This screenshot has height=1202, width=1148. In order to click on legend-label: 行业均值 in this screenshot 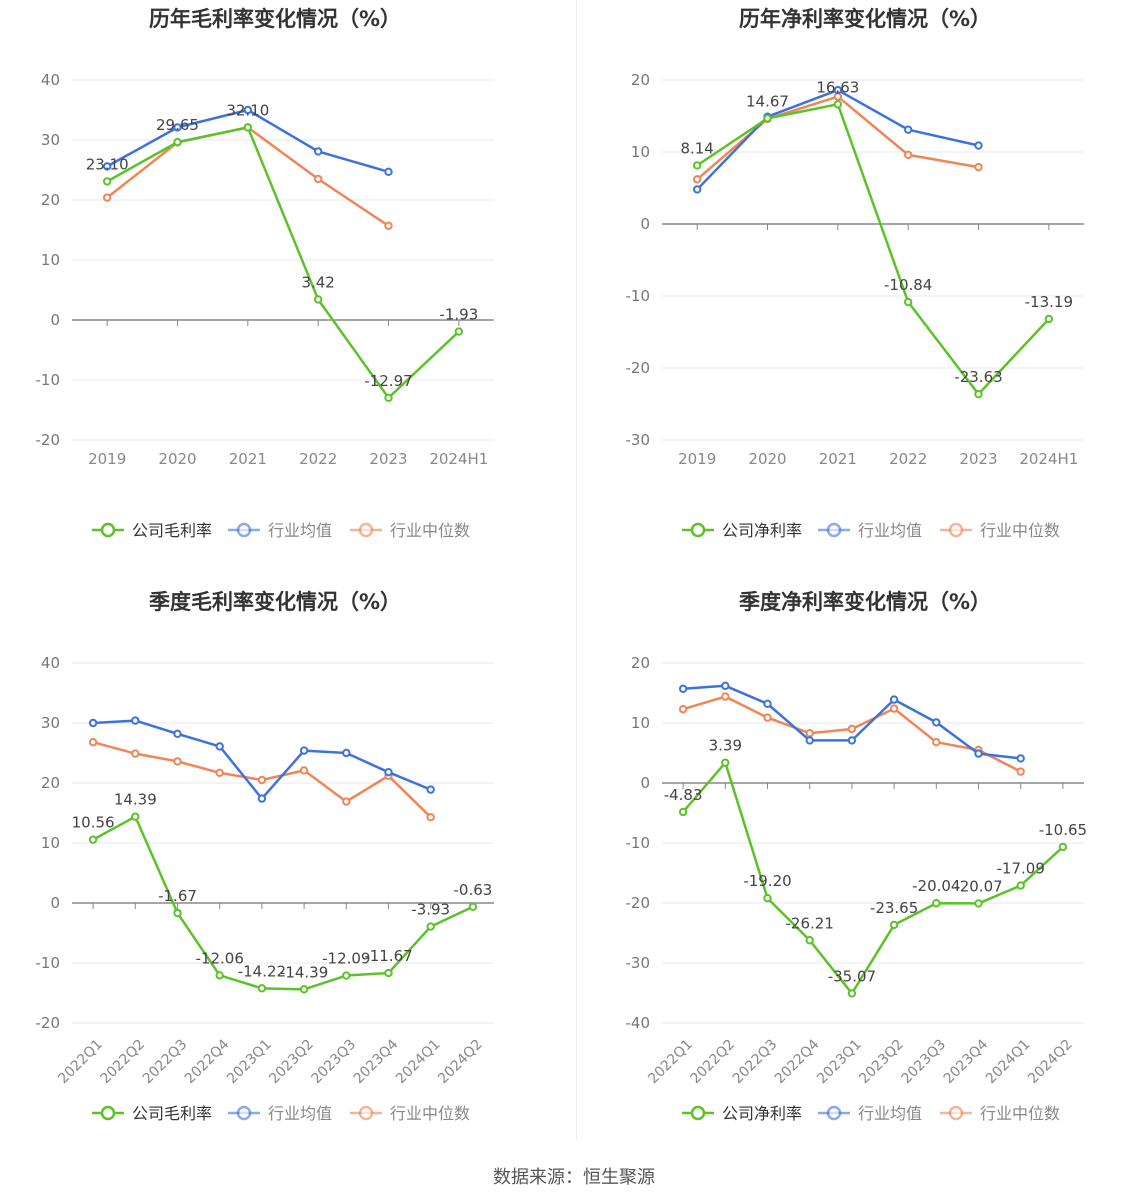, I will do `click(890, 530)`.